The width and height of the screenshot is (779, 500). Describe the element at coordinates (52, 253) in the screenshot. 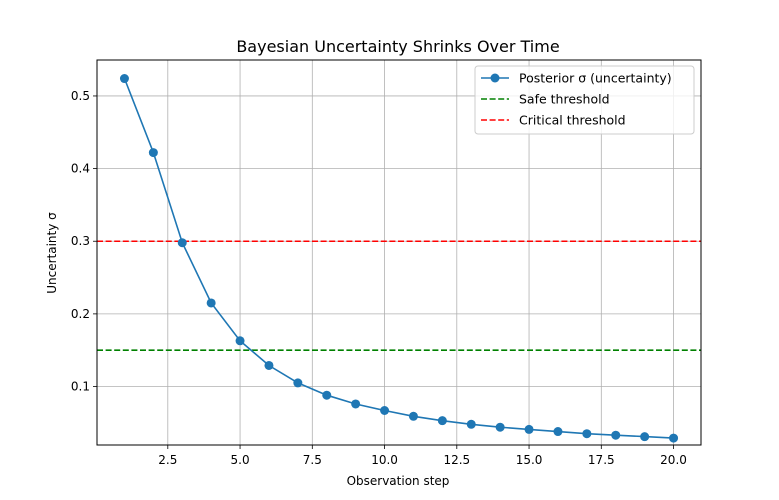

I see `y-axis-label: Uncertainty σ` at that location.